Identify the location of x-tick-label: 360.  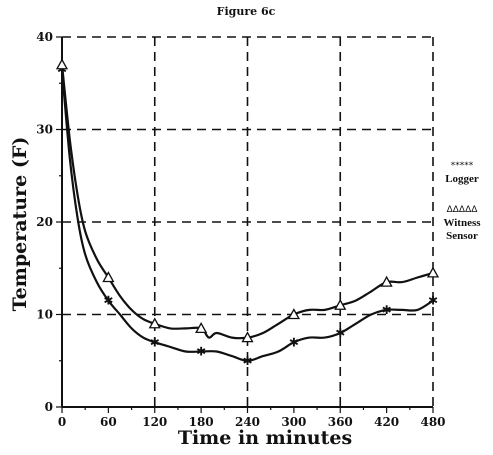
(340, 422).